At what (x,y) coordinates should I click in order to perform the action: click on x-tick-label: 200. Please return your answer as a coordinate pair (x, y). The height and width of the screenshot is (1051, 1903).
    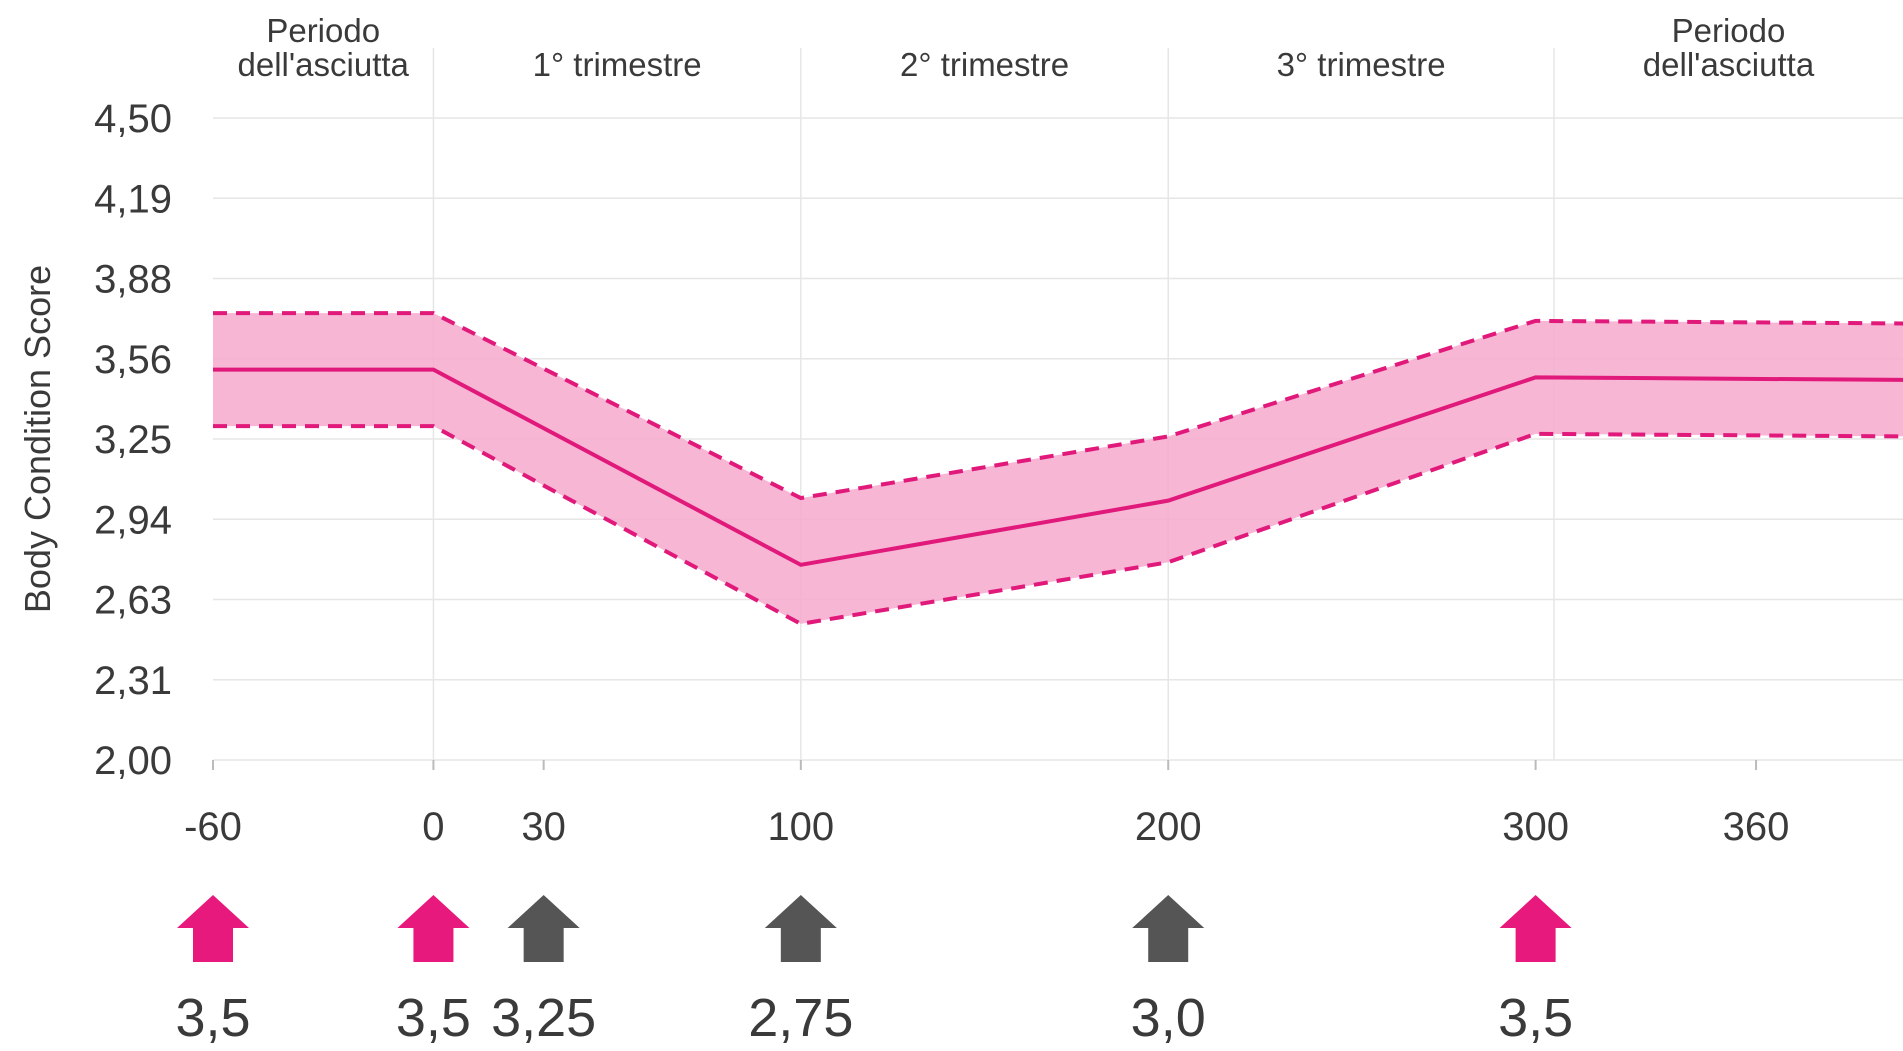
    Looking at the image, I should click on (1168, 827).